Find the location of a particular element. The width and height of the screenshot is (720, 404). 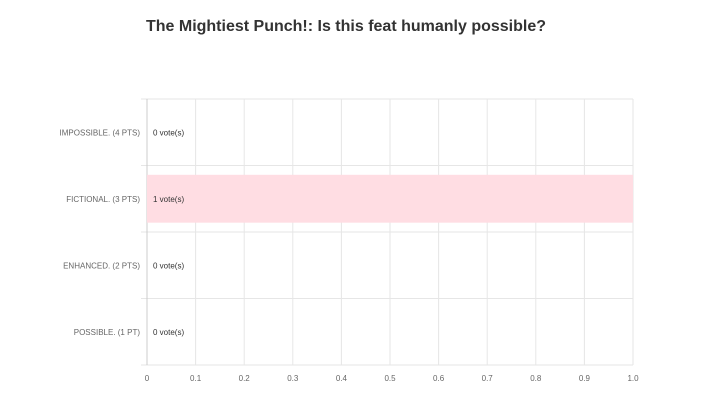

category-label: ENHANCED. (2 PTS) is located at coordinates (101, 265).